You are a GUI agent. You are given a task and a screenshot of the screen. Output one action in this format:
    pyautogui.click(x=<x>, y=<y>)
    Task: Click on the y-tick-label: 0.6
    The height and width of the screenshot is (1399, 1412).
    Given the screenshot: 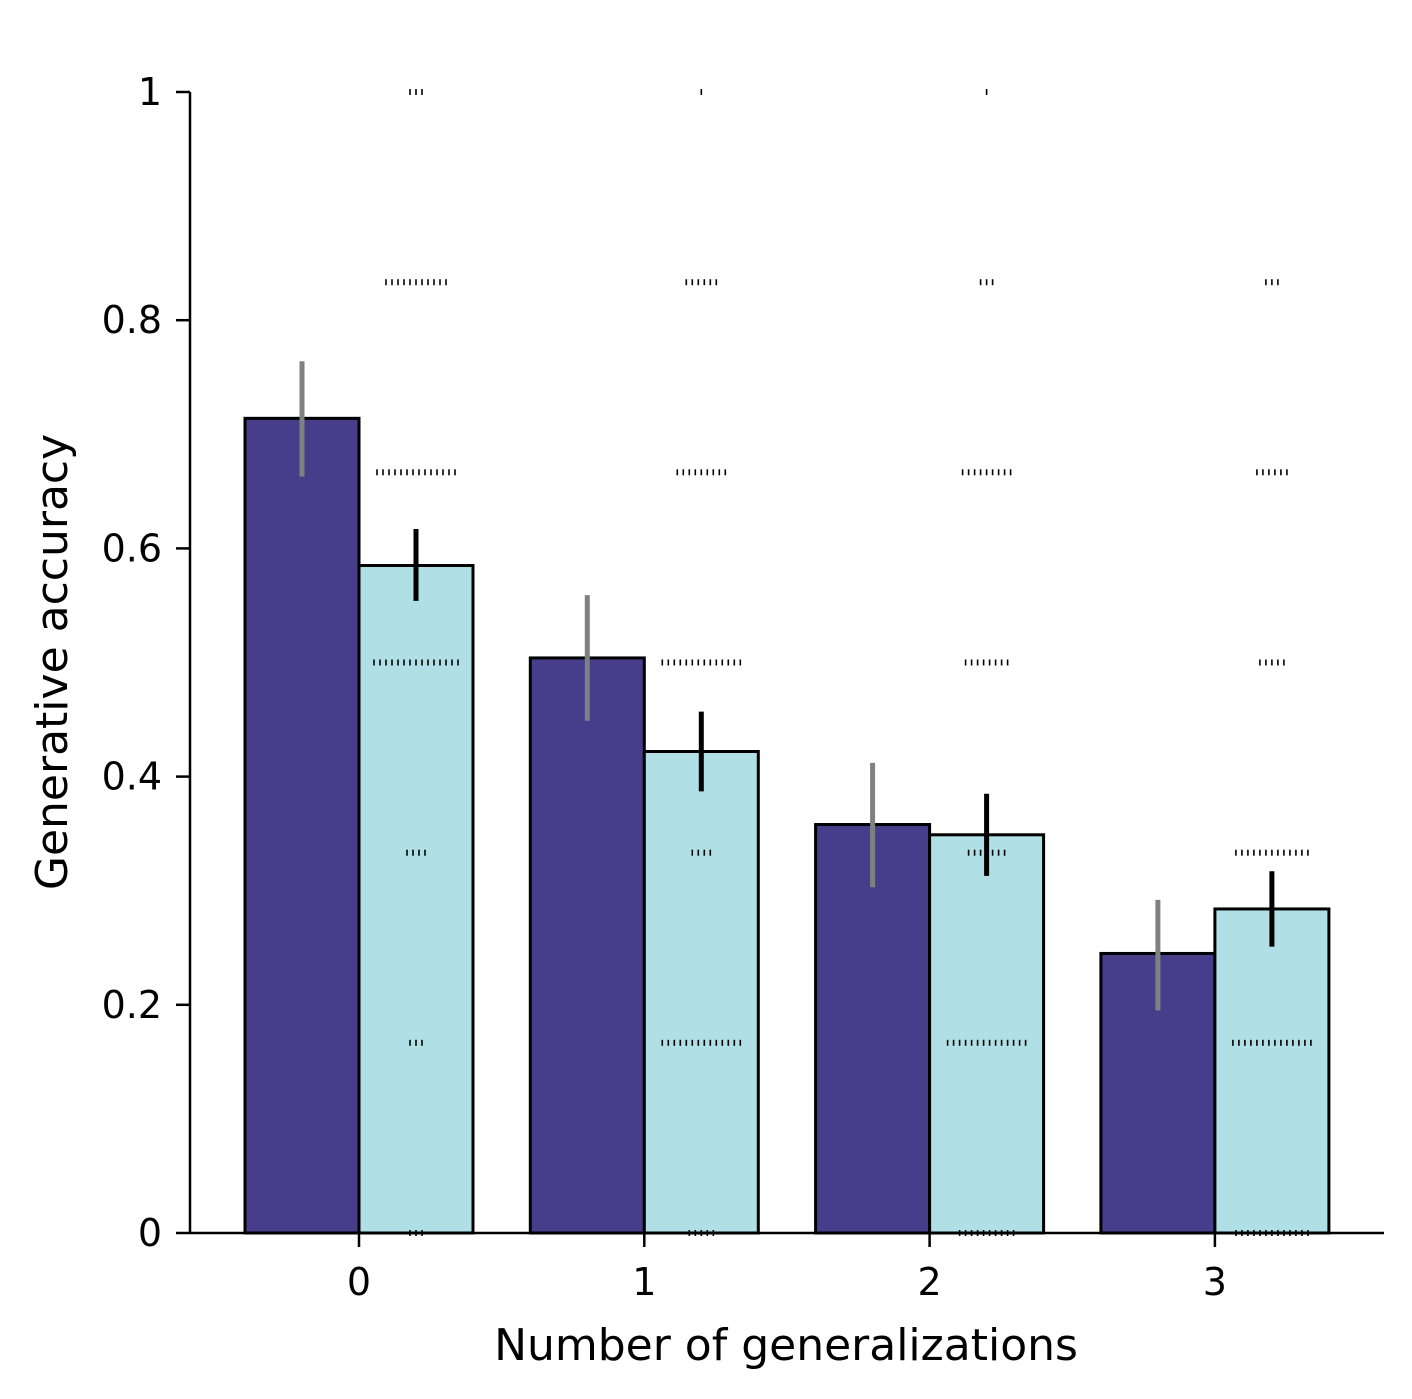 What is the action you would take?
    pyautogui.click(x=132, y=548)
    